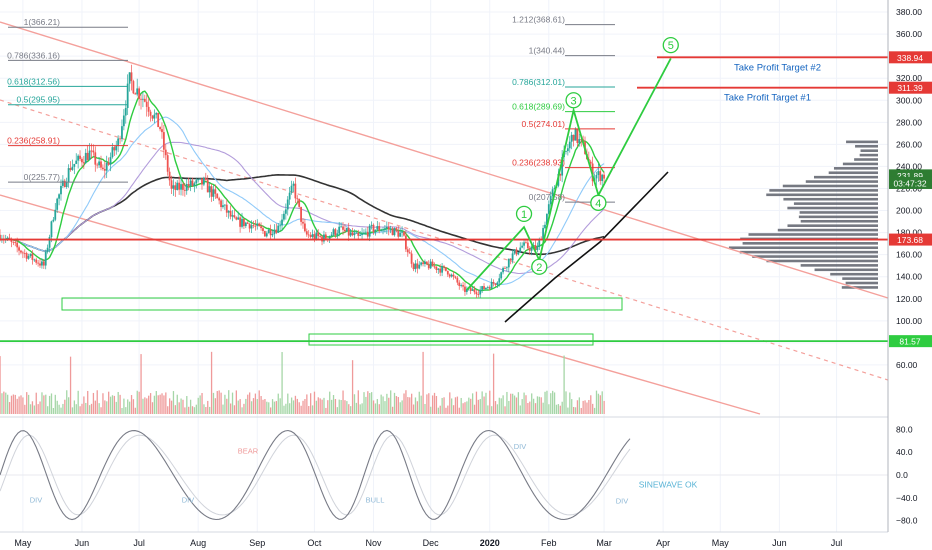  What do you see at coordinates (36, 499) in the screenshot?
I see `oscillator-annotation: DIV` at bounding box center [36, 499].